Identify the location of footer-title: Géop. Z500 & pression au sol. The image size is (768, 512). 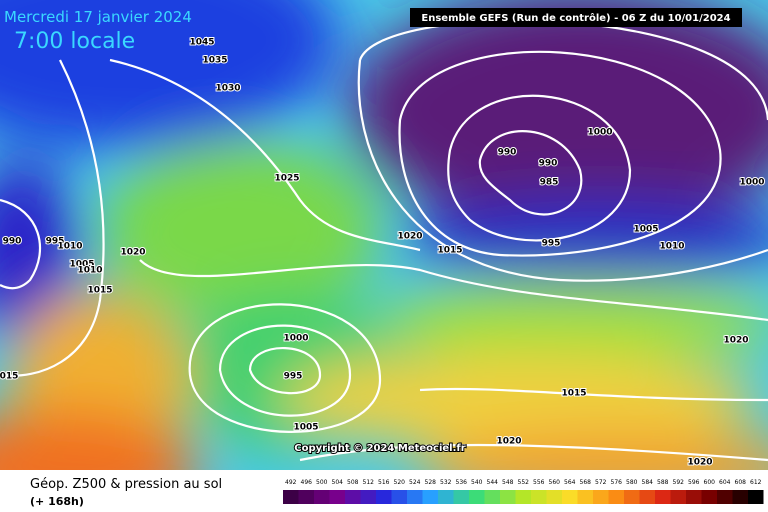
(126, 484).